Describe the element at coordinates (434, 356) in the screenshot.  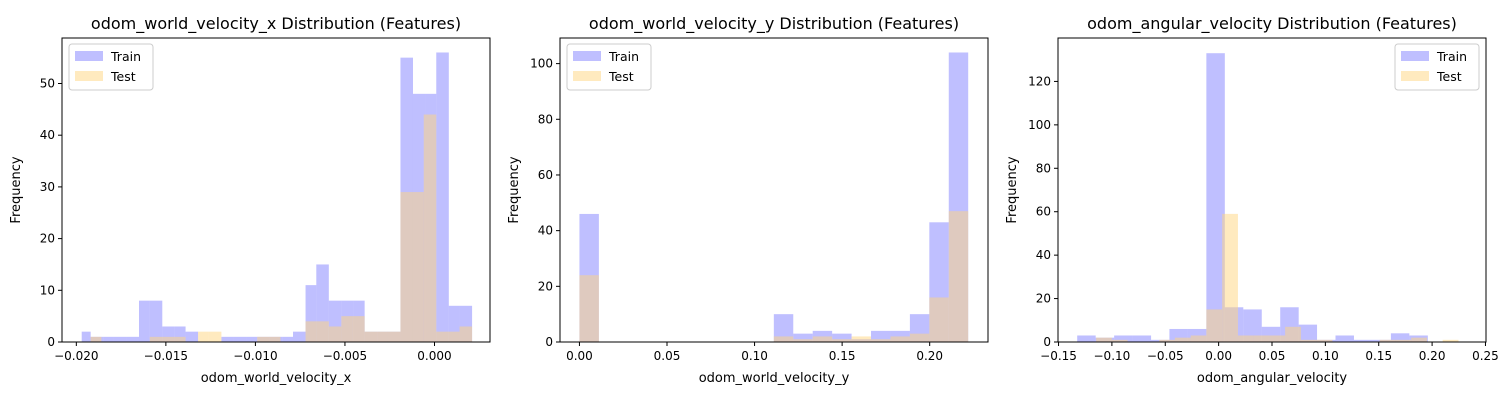
I see `x-tick-label: 0.000` at that location.